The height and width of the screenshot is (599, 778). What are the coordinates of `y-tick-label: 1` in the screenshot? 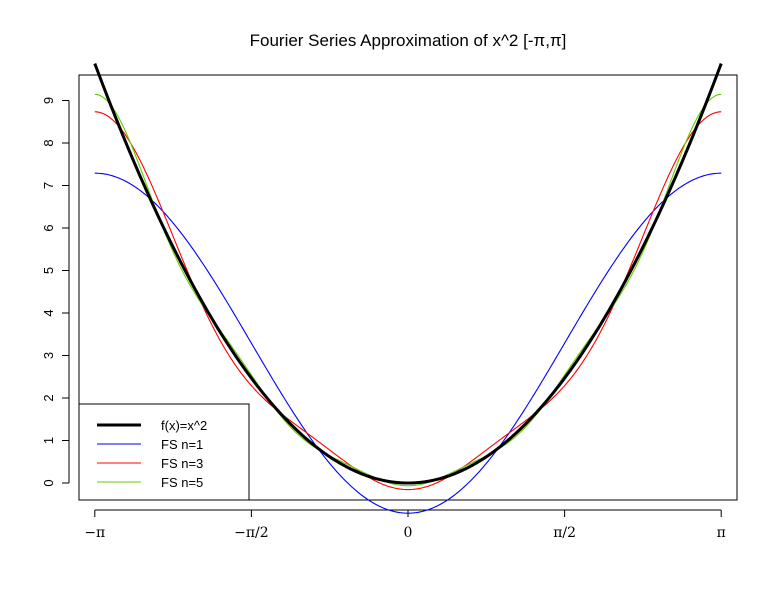 It's located at (48, 440).